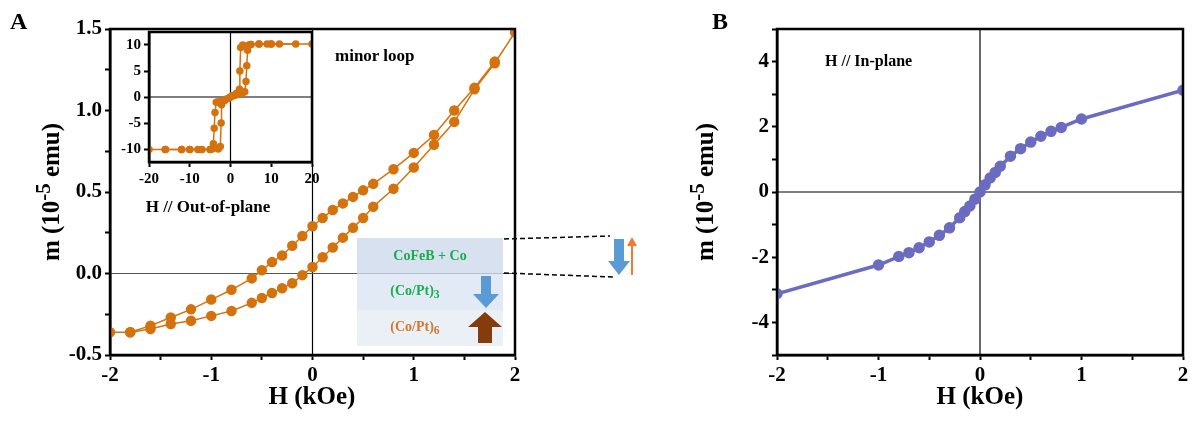 The width and height of the screenshot is (1199, 425). I want to click on x-tick-label: -20, so click(149, 177).